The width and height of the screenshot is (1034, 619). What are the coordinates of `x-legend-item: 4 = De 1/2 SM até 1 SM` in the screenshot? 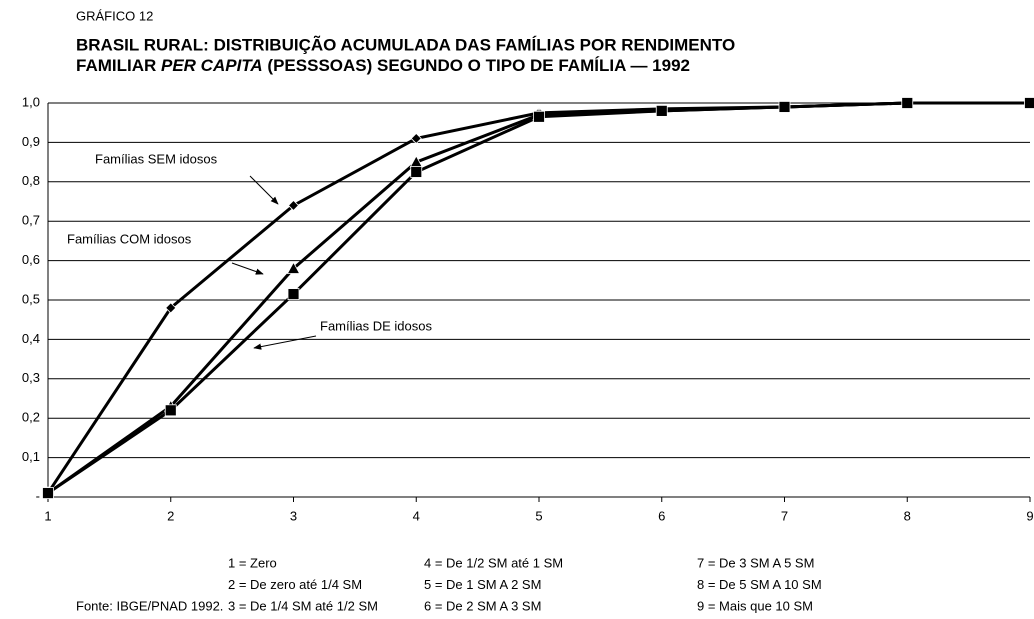 It's located at (493, 562).